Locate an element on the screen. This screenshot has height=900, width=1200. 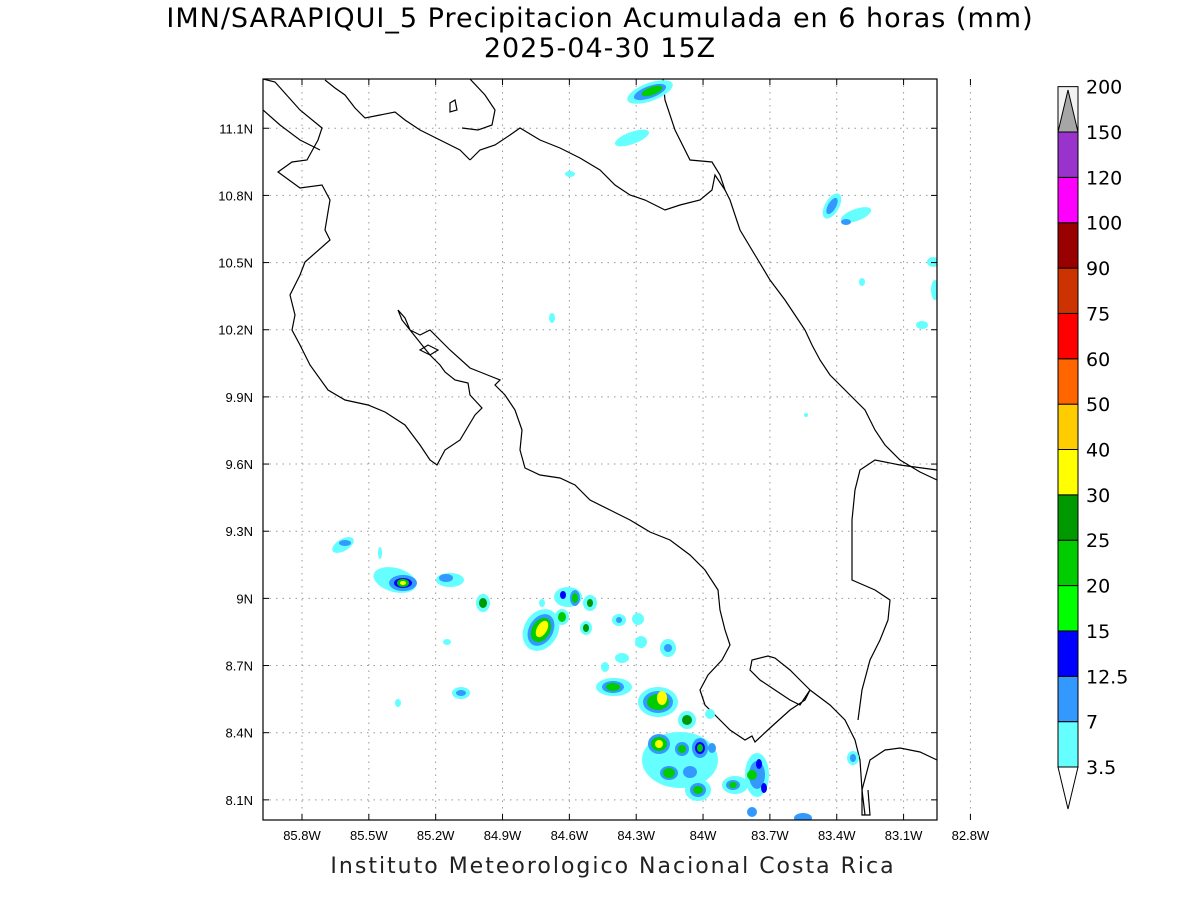
map-subtitle-date: 2025-04-30 15Z is located at coordinates (600, 48).